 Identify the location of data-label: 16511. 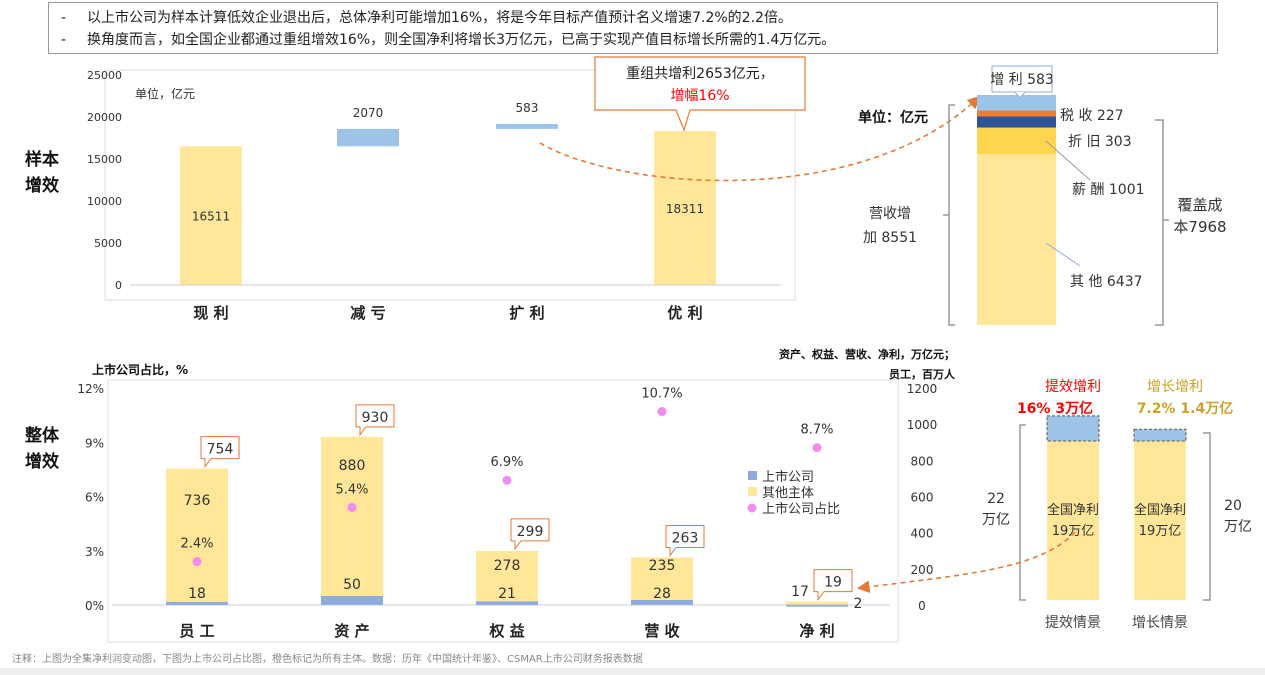
(211, 217).